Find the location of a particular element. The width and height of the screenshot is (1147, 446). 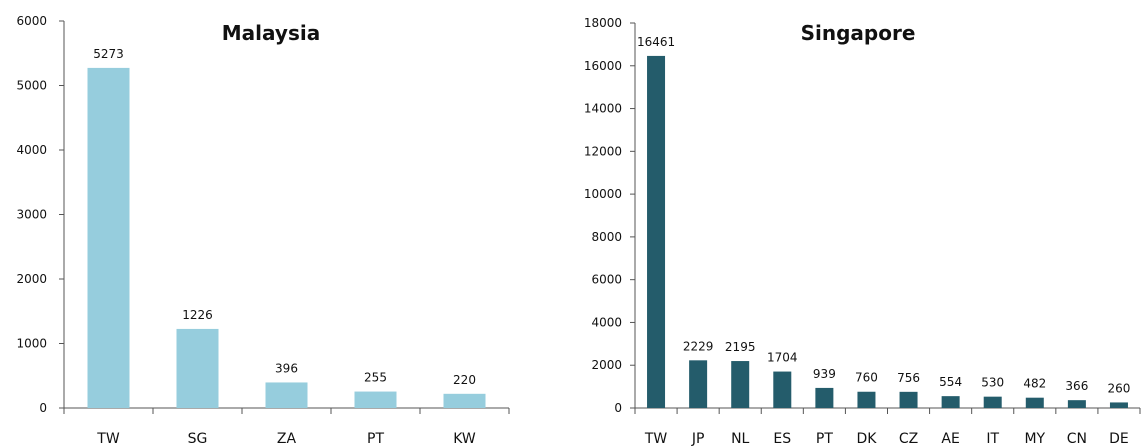

bar-cn is located at coordinates (1076, 404).